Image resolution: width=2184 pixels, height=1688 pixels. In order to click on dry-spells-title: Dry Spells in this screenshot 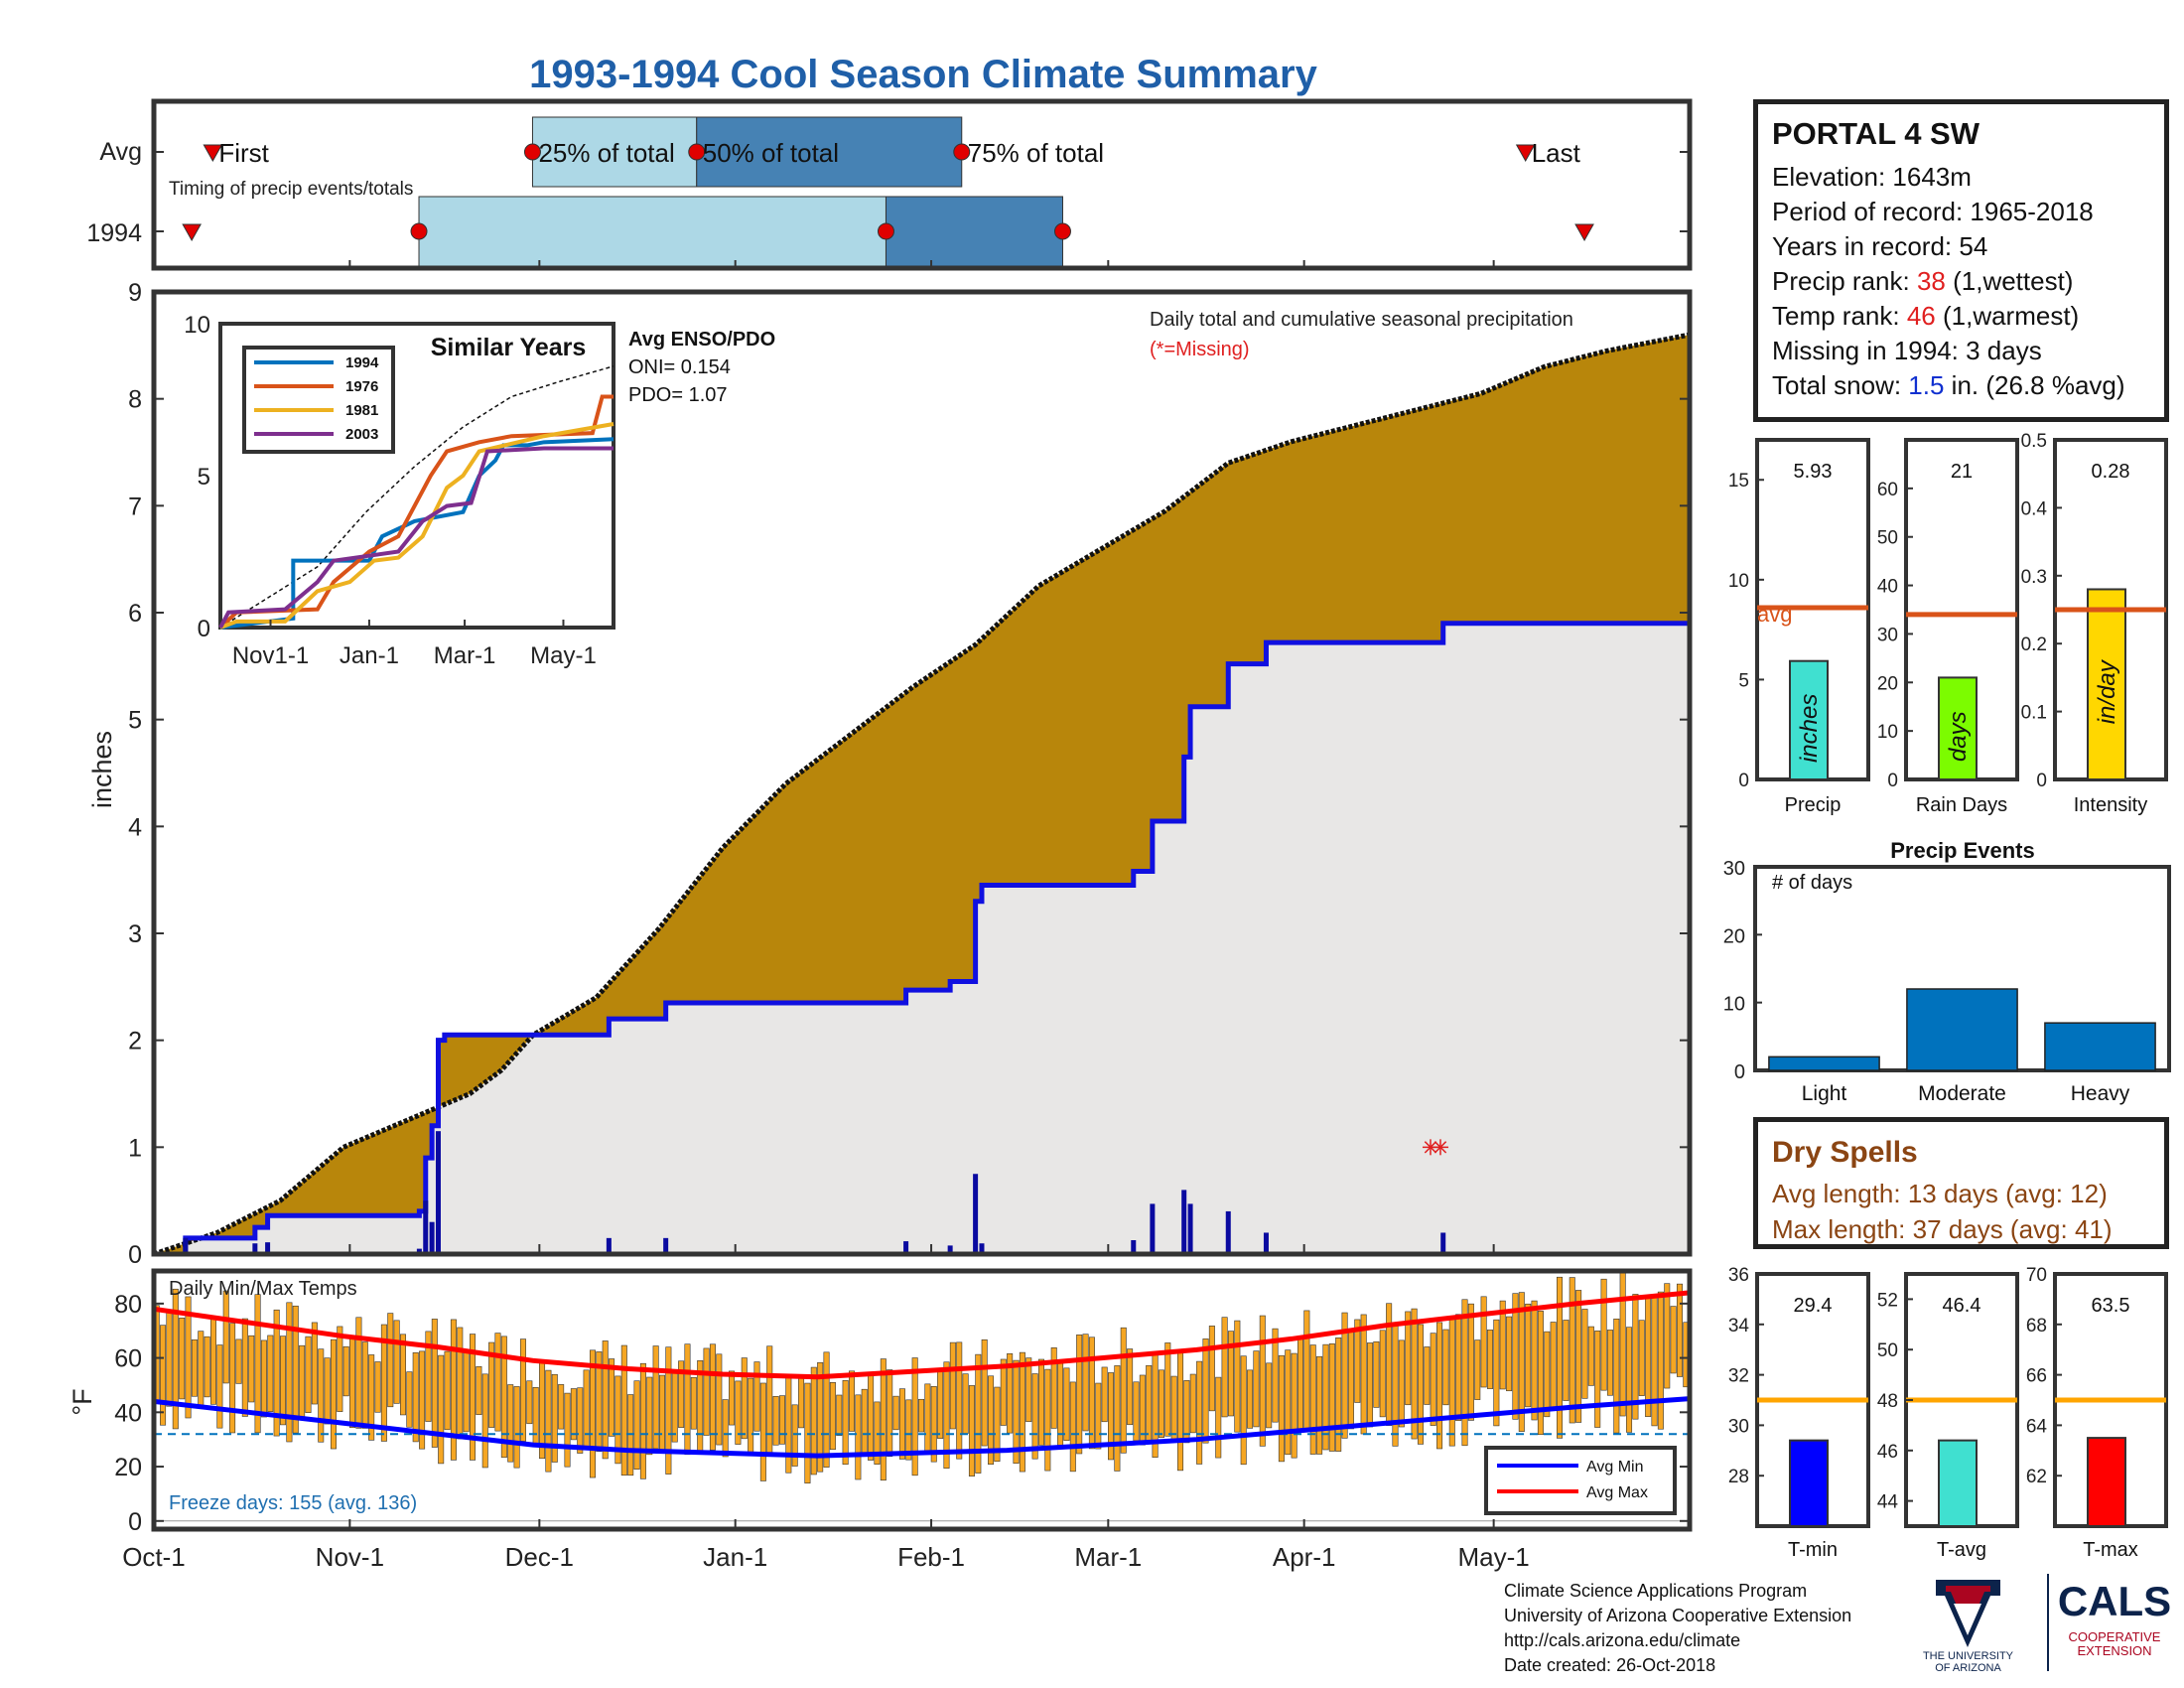, I will do `click(1845, 1152)`.